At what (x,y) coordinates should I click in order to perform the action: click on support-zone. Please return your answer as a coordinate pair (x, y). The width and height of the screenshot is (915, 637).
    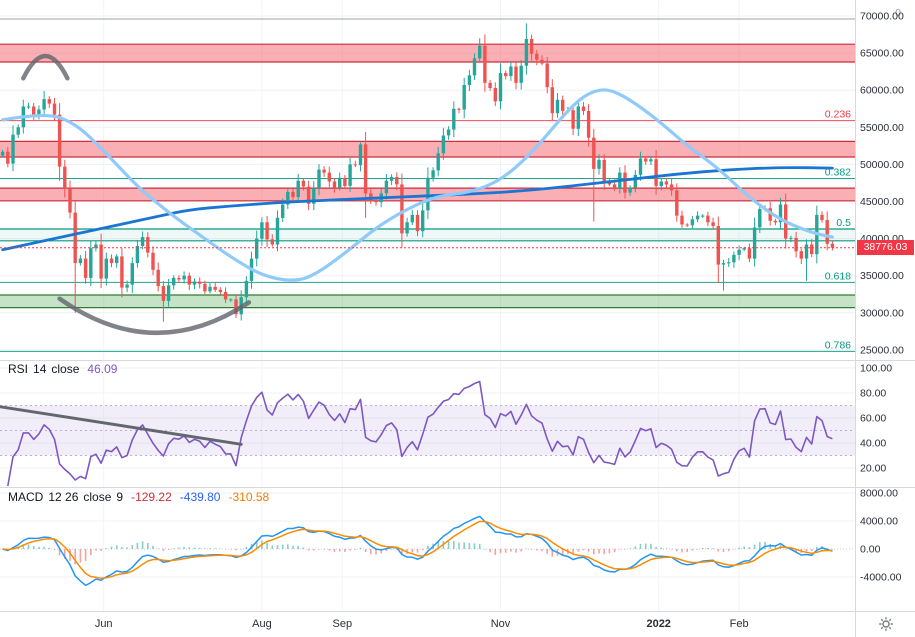
    Looking at the image, I should click on (427, 301).